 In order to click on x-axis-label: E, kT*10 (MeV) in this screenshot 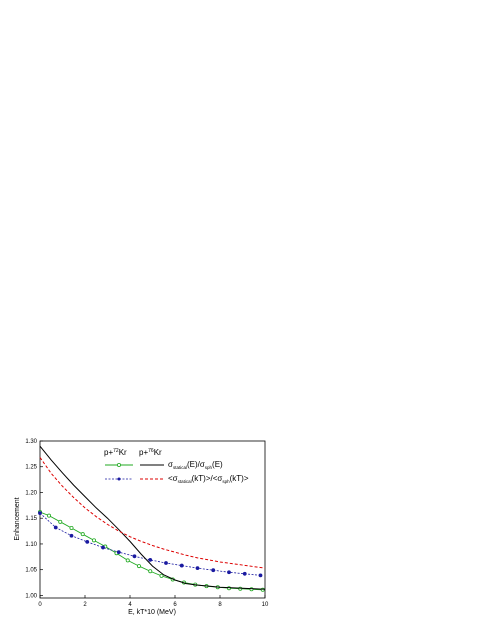, I will do `click(152, 612)`.